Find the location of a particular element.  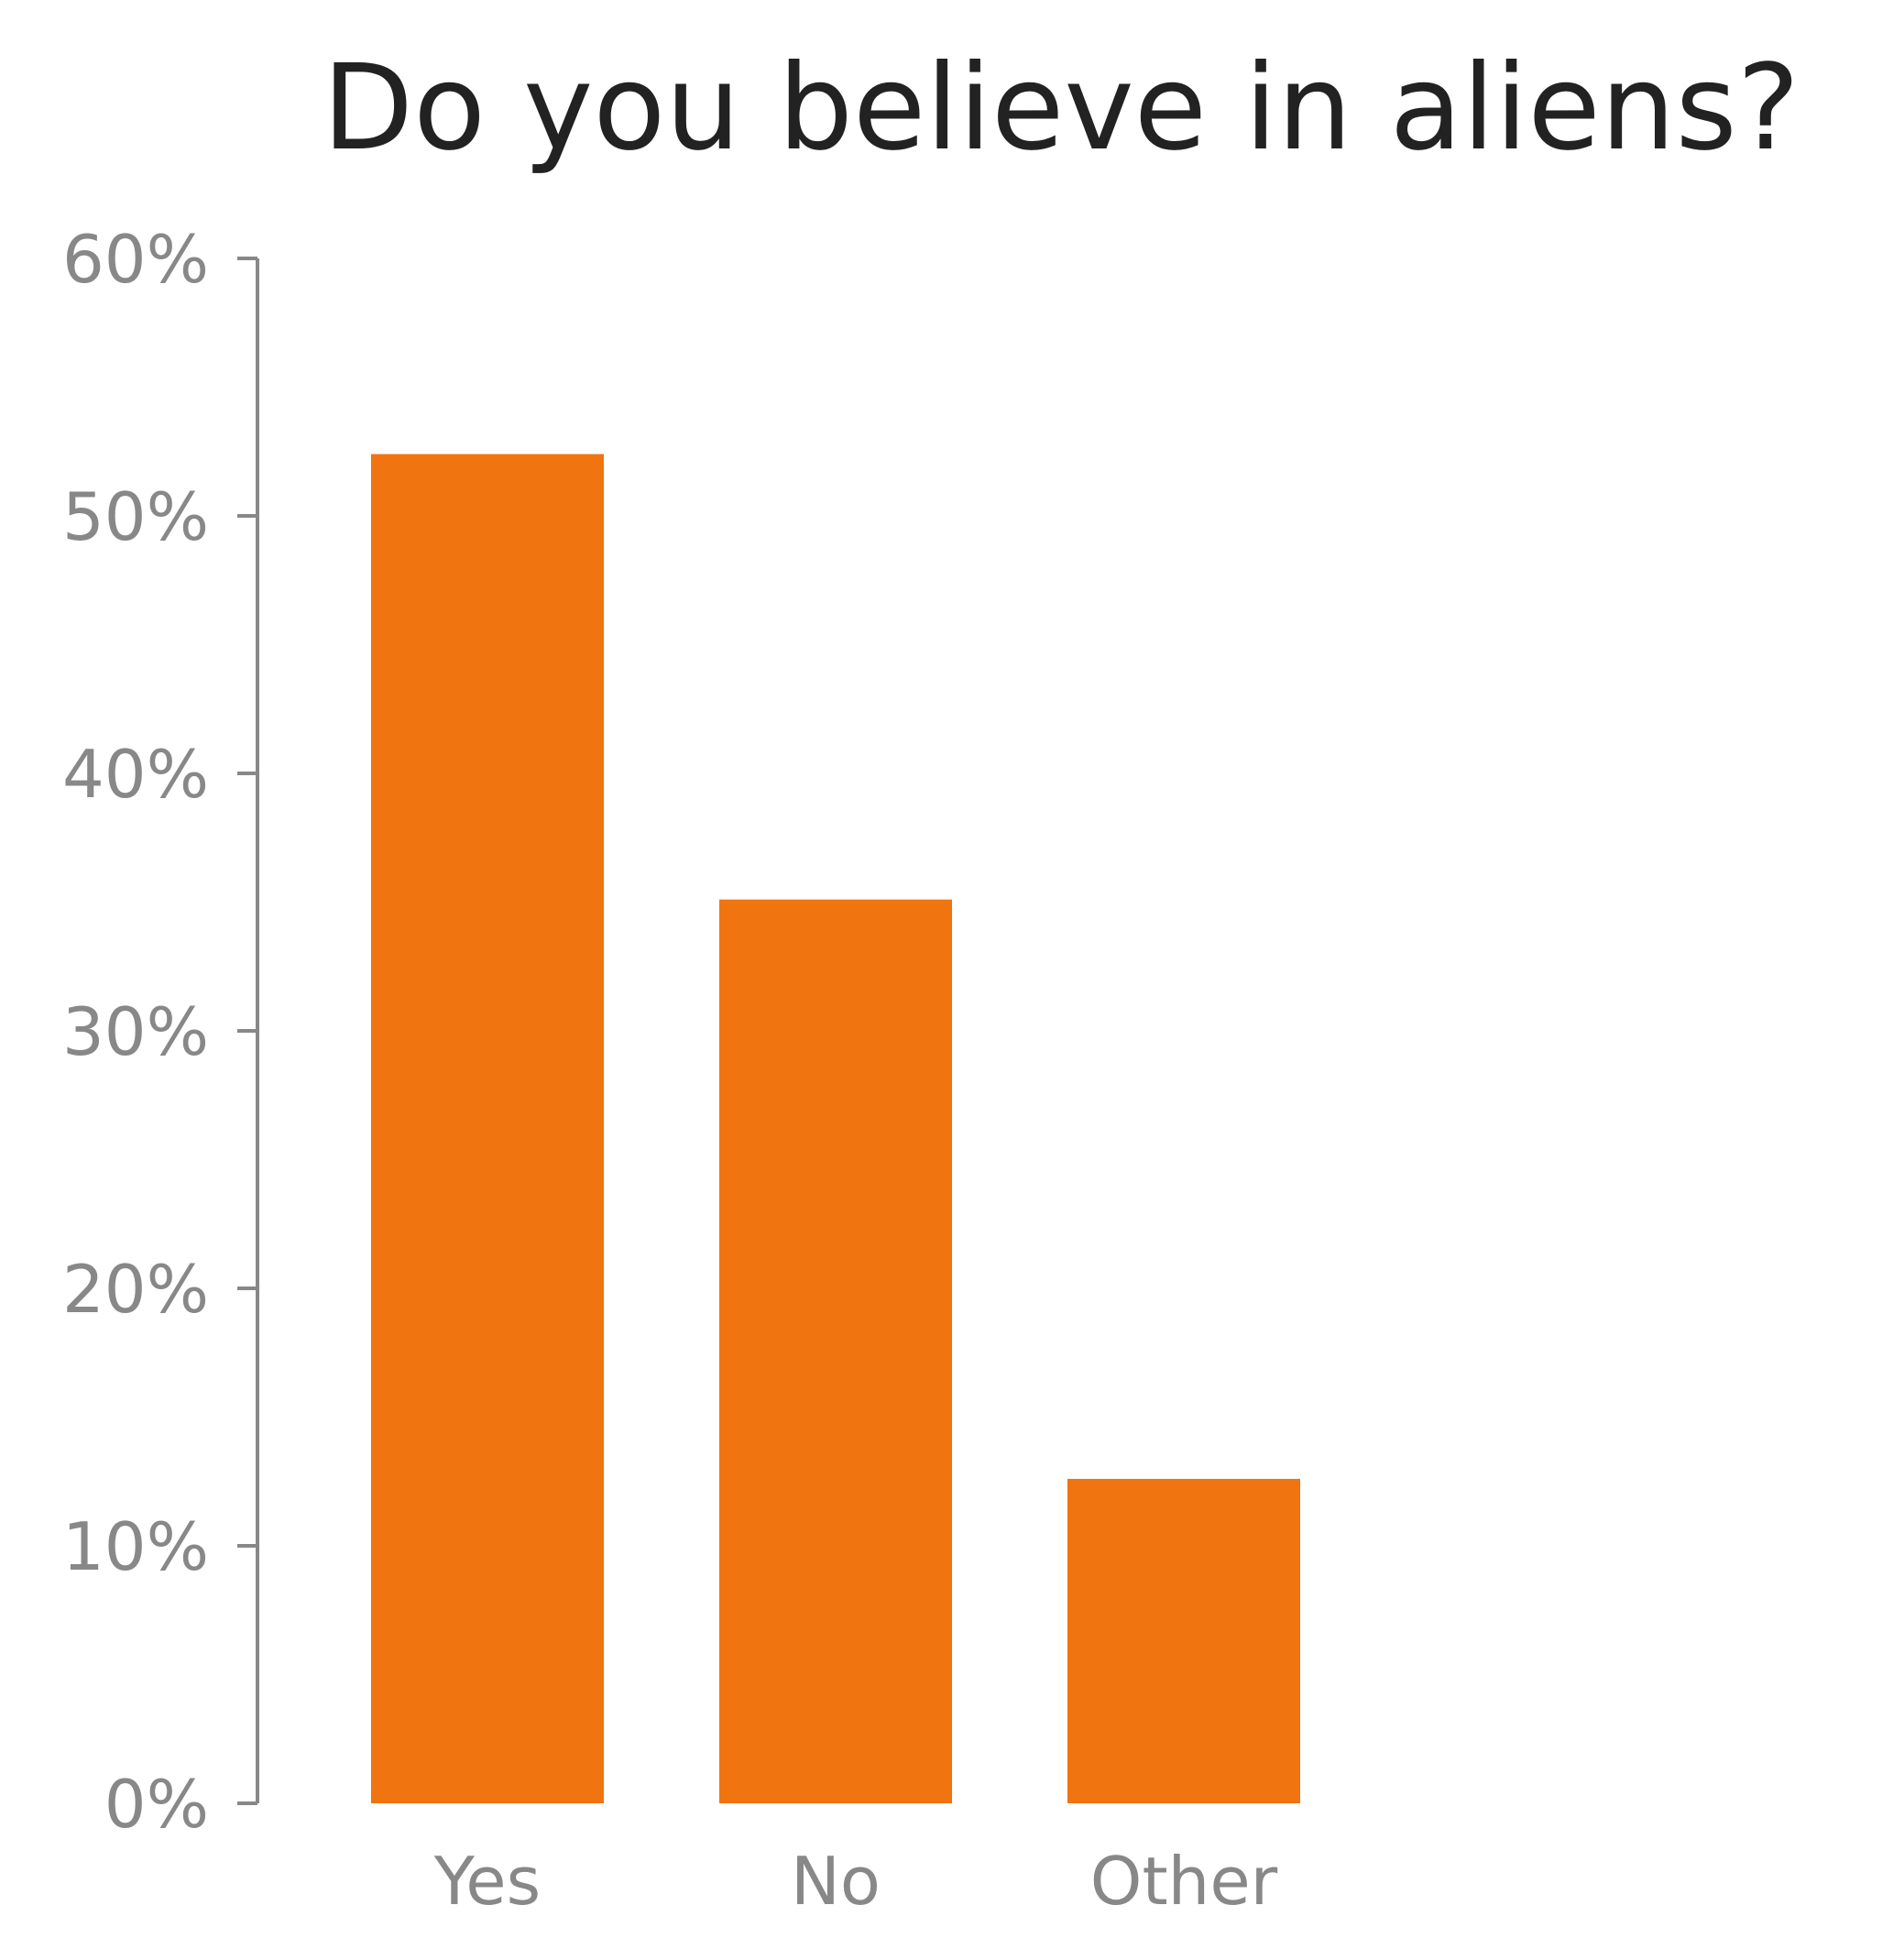

x-tick-label-other: Other is located at coordinates (1184, 1881).